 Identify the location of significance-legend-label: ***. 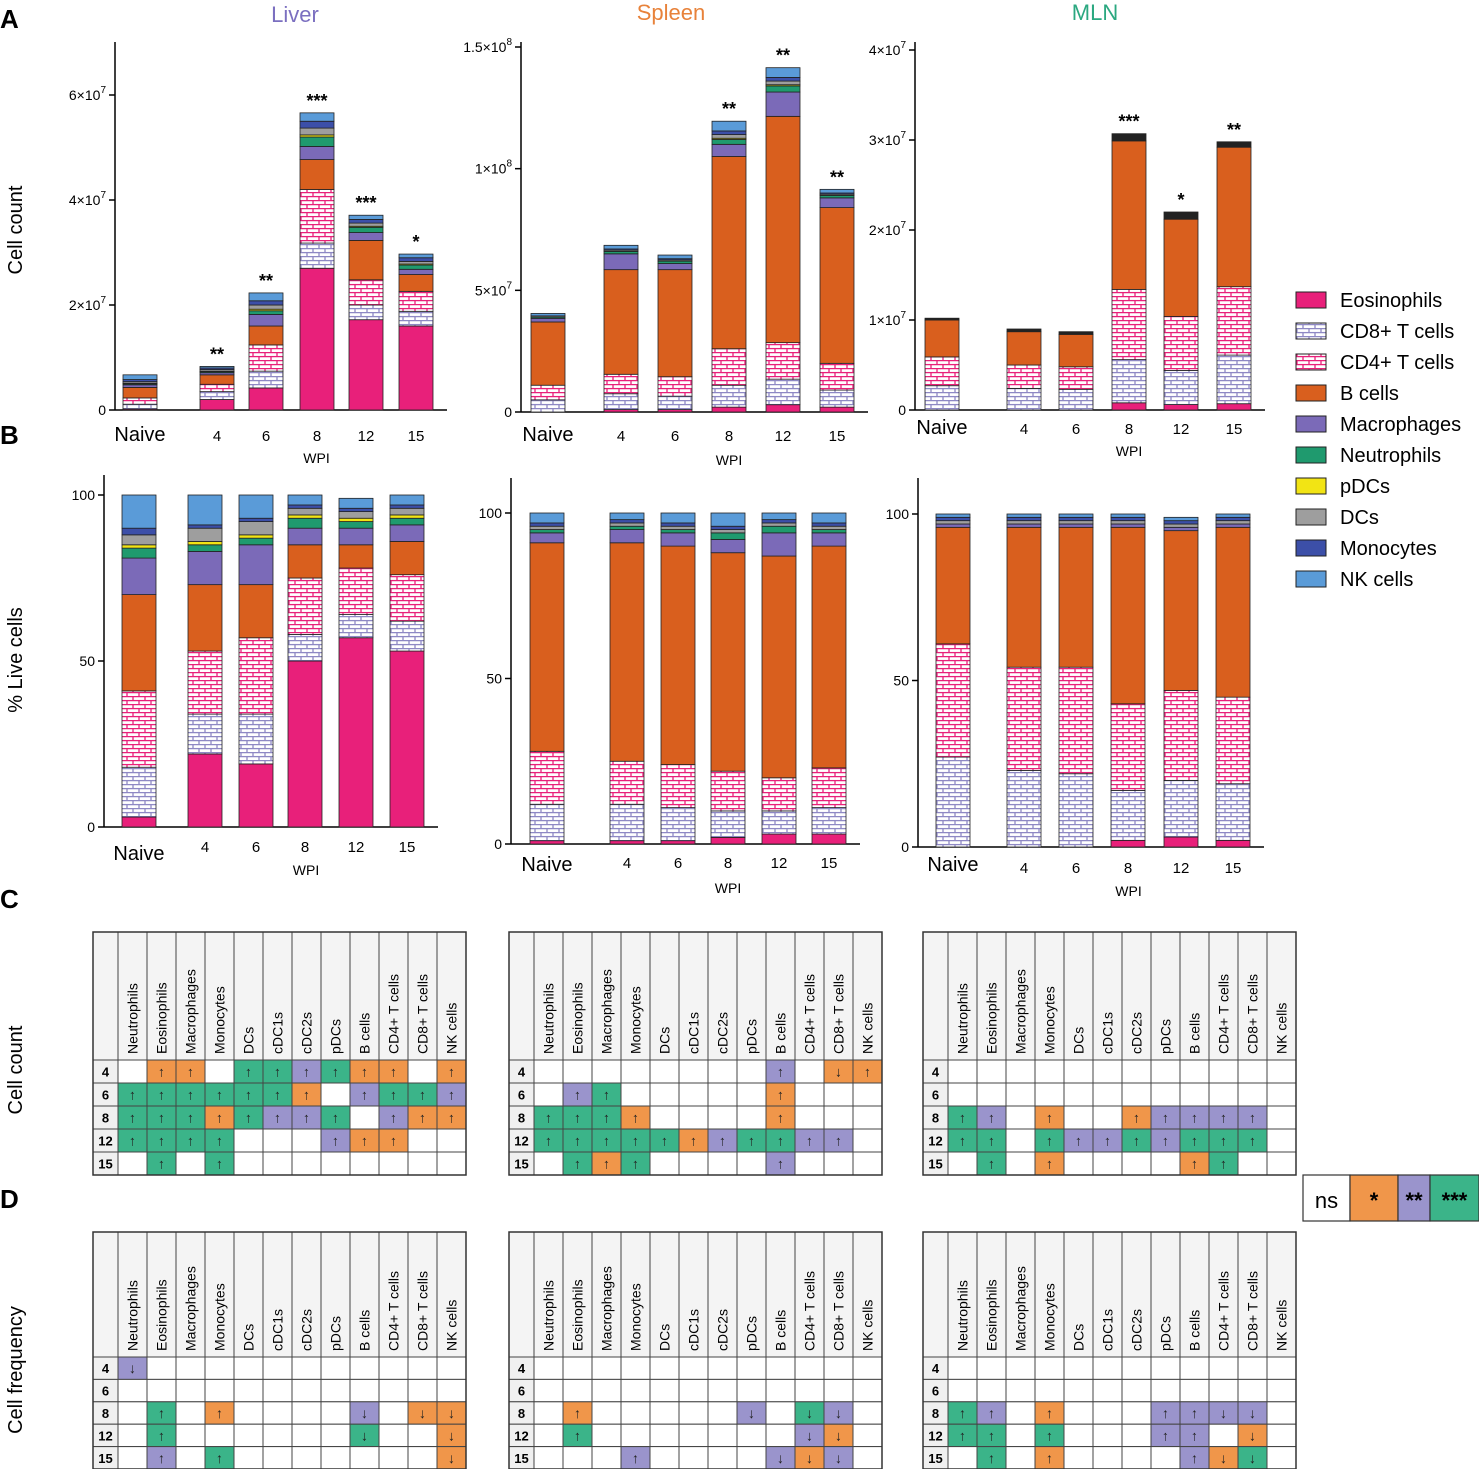
(1455, 1200).